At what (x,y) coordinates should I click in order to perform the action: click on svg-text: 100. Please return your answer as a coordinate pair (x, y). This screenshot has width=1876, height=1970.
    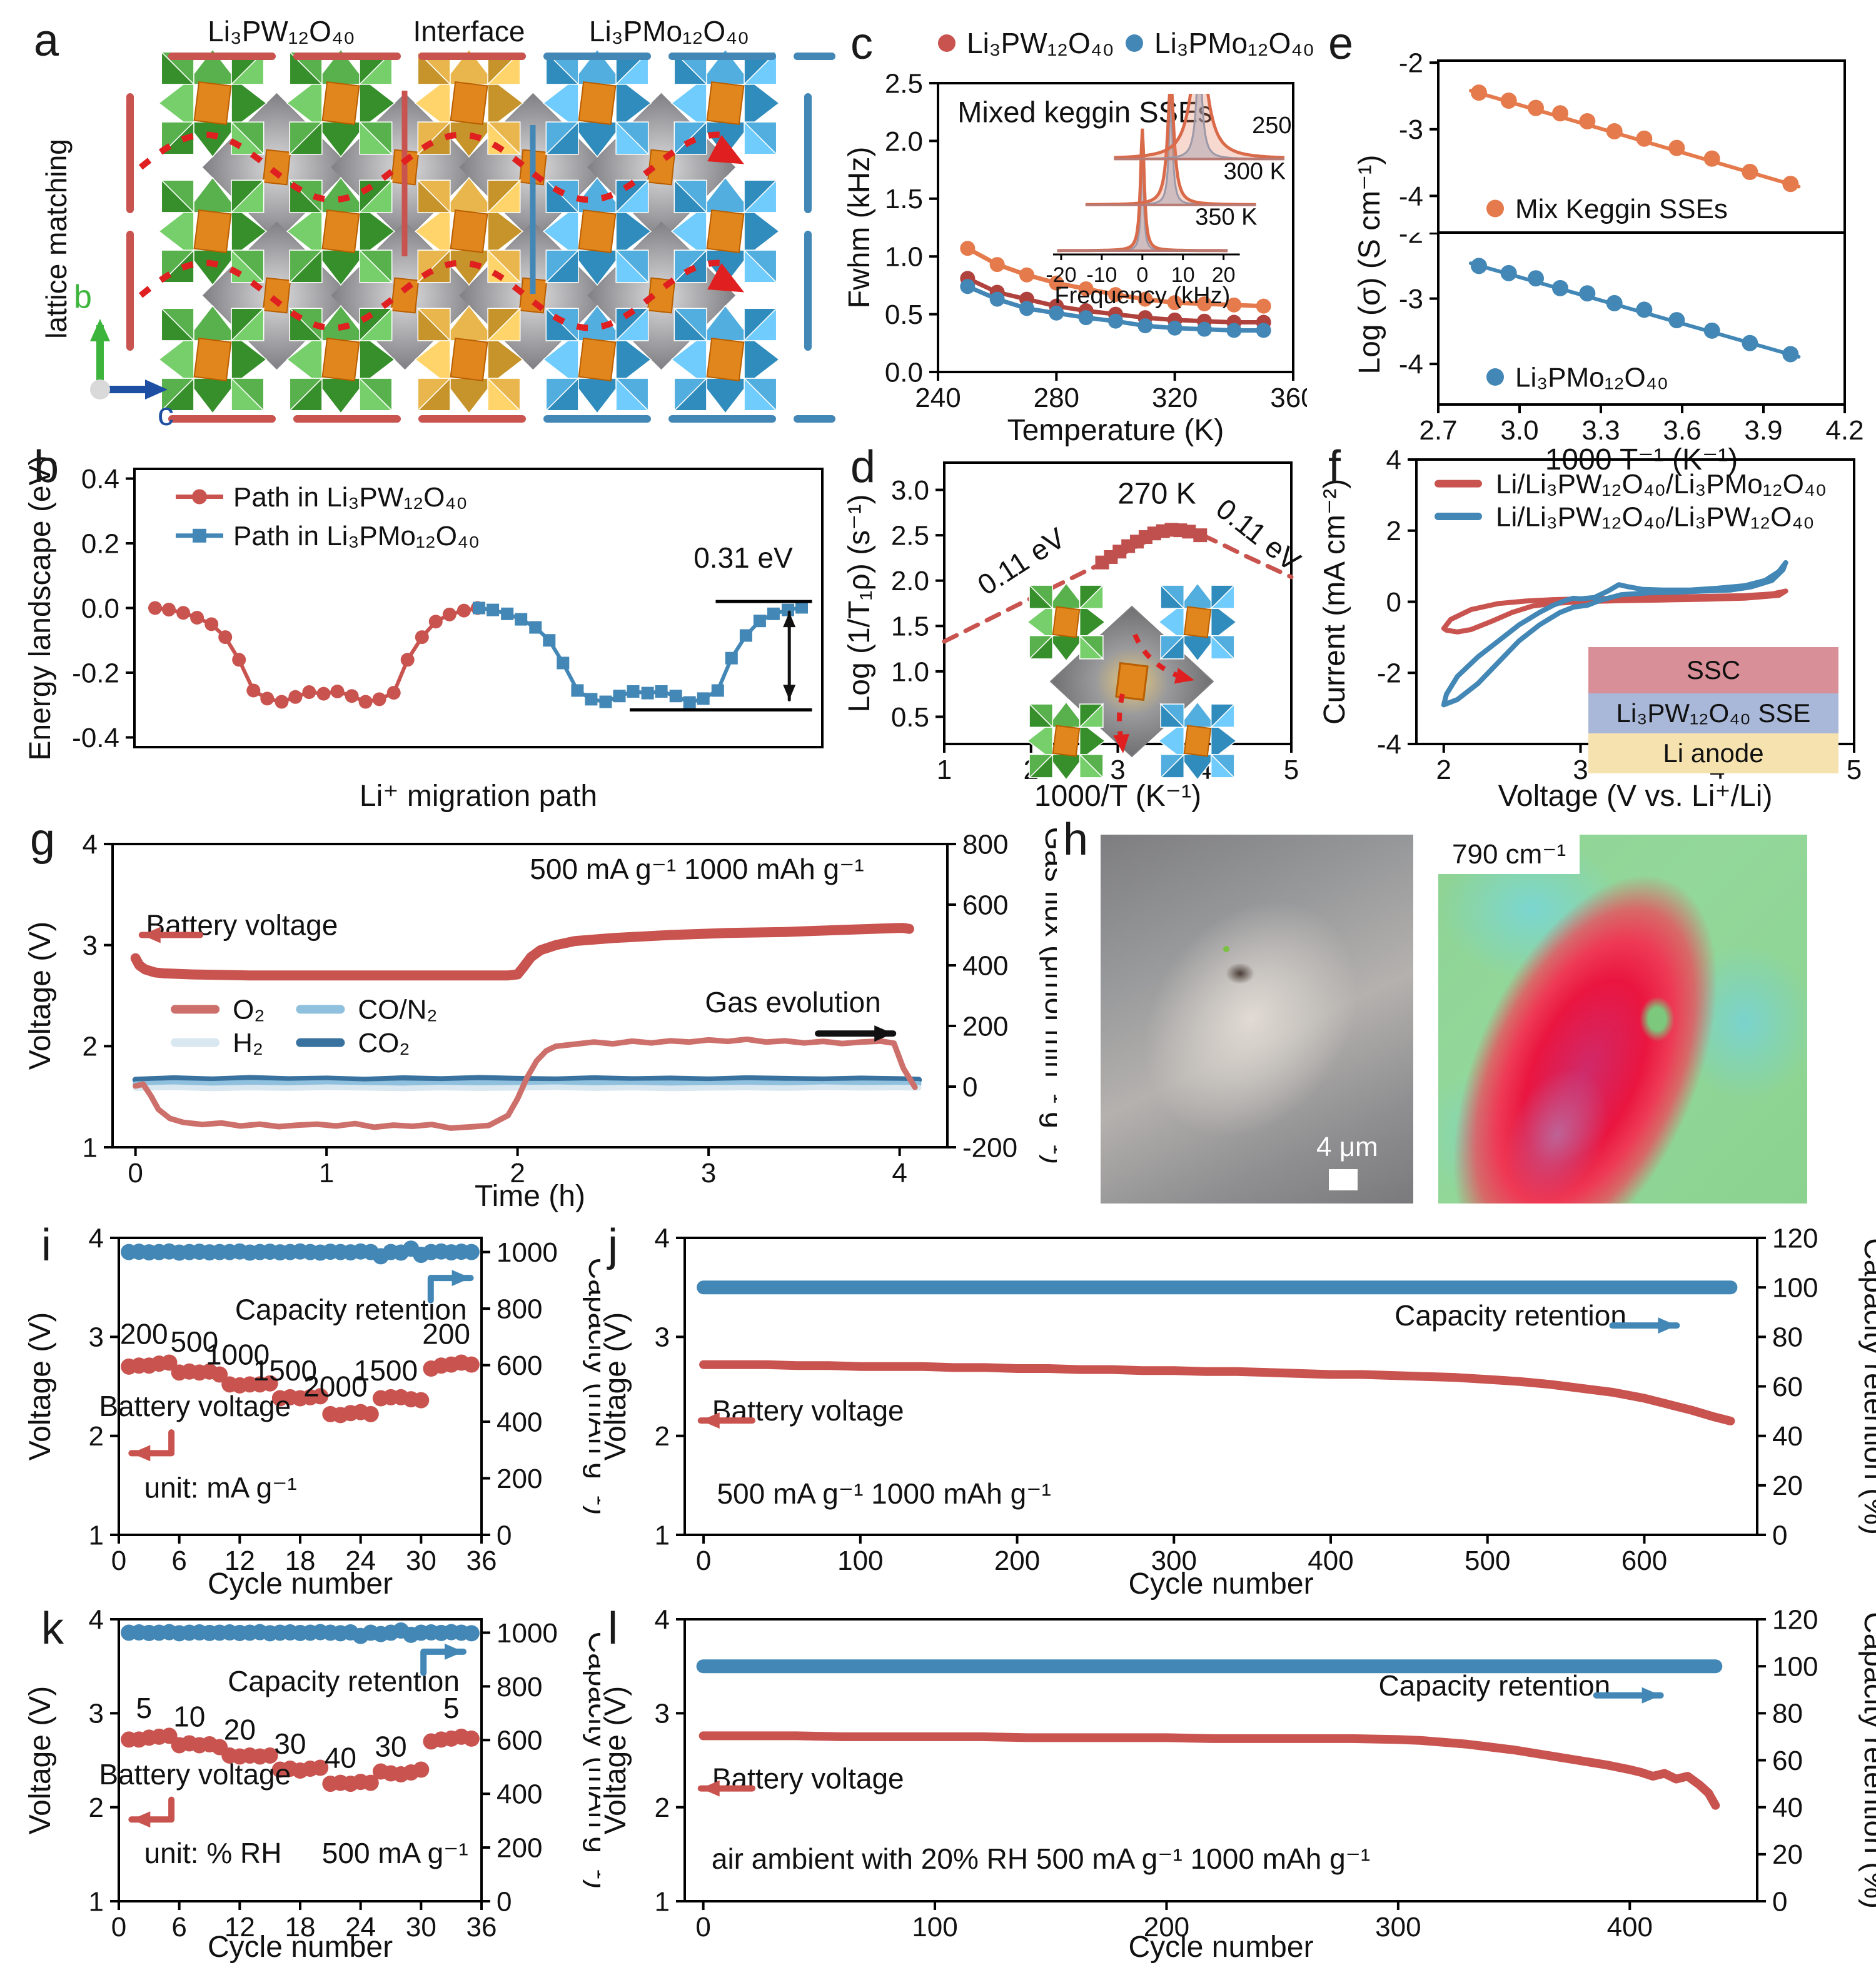
    Looking at the image, I should click on (860, 1560).